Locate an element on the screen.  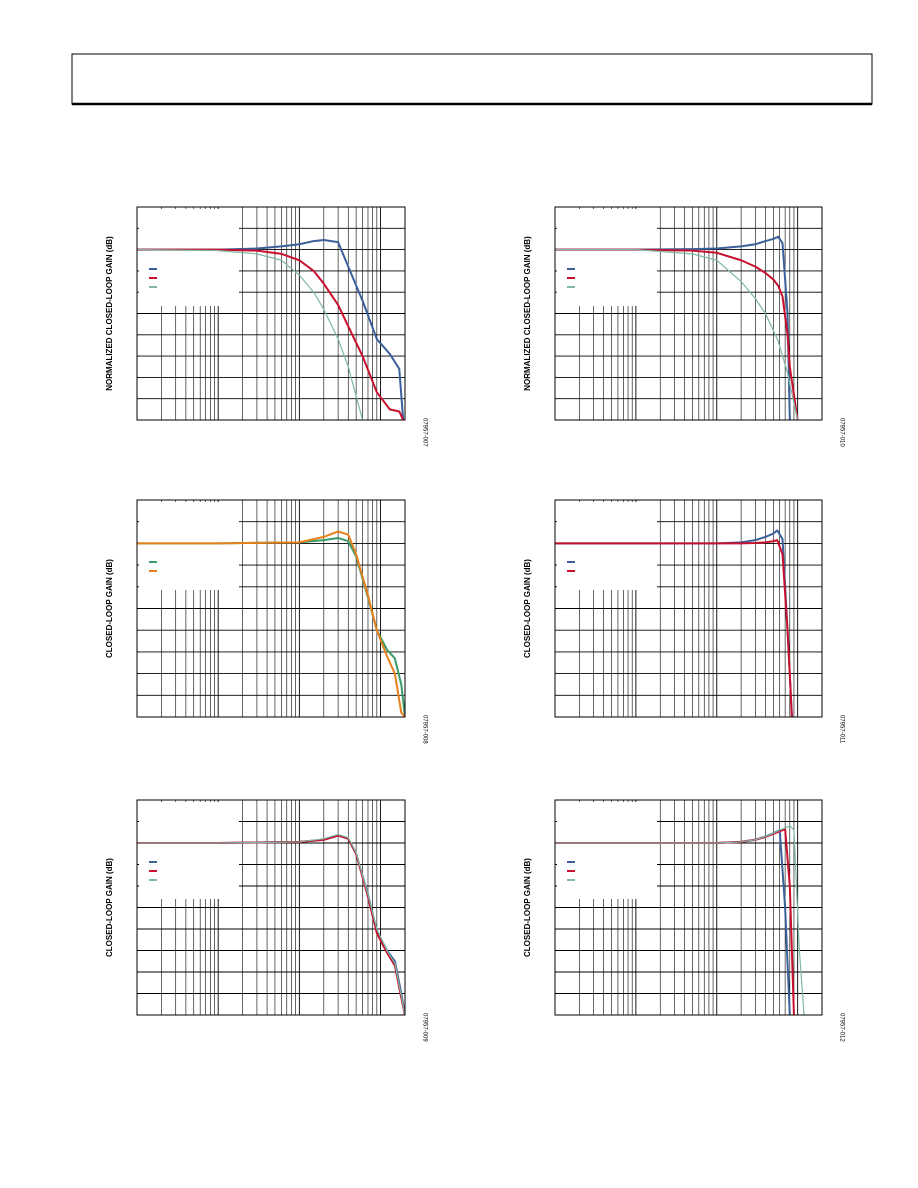
figure-code: 07957-007 is located at coordinates (424, 432).